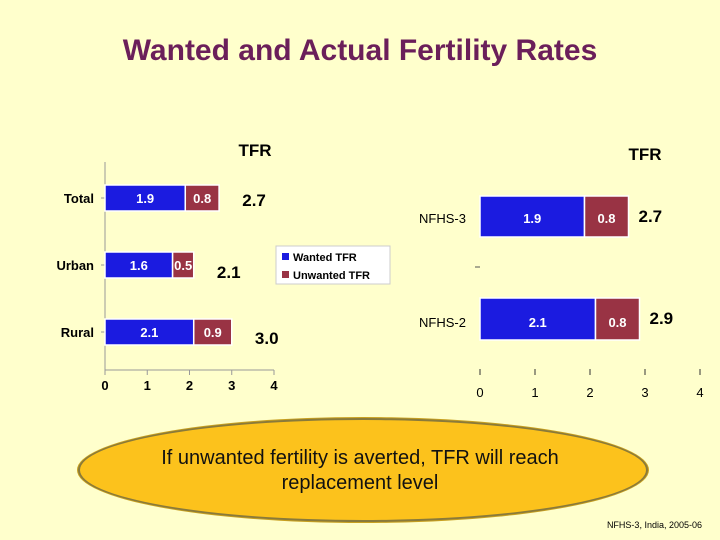  I want to click on legend-swatch-wanted, so click(285, 256).